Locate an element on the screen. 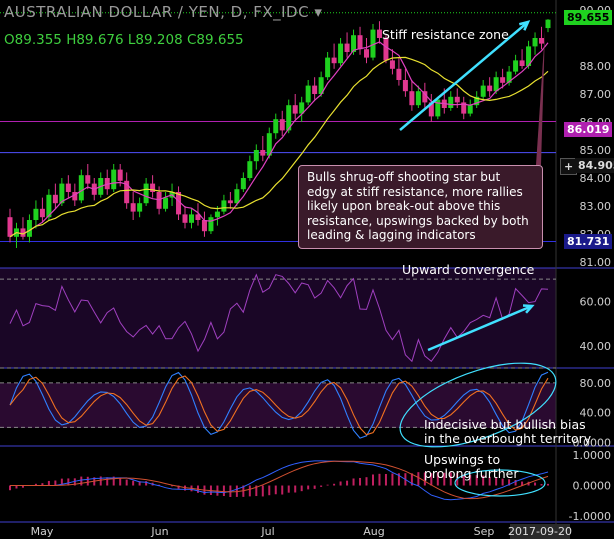 The height and width of the screenshot is (539, 614). dropdown-chevron-icon: ▾ is located at coordinates (318, 12).